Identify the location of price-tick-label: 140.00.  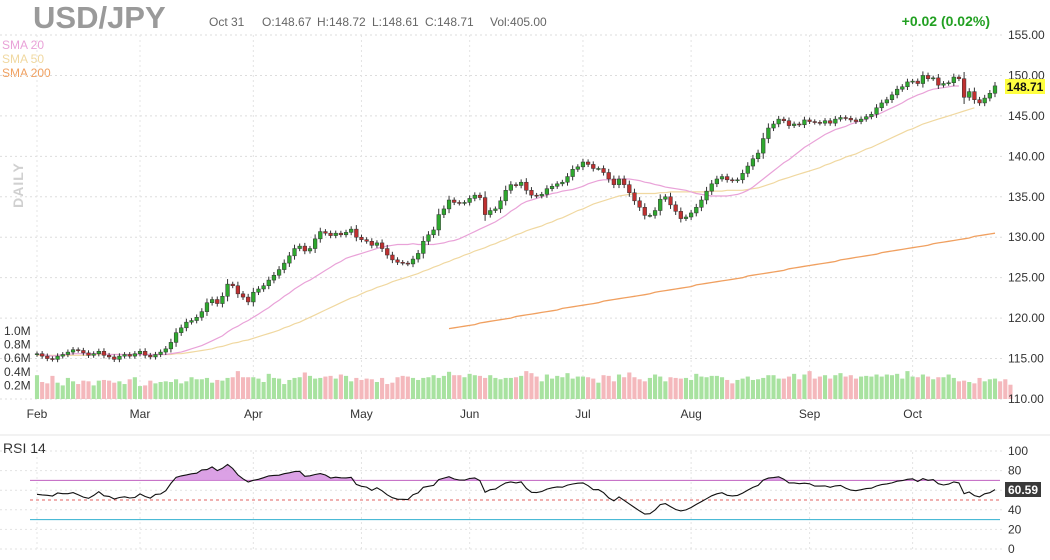
(1026, 156).